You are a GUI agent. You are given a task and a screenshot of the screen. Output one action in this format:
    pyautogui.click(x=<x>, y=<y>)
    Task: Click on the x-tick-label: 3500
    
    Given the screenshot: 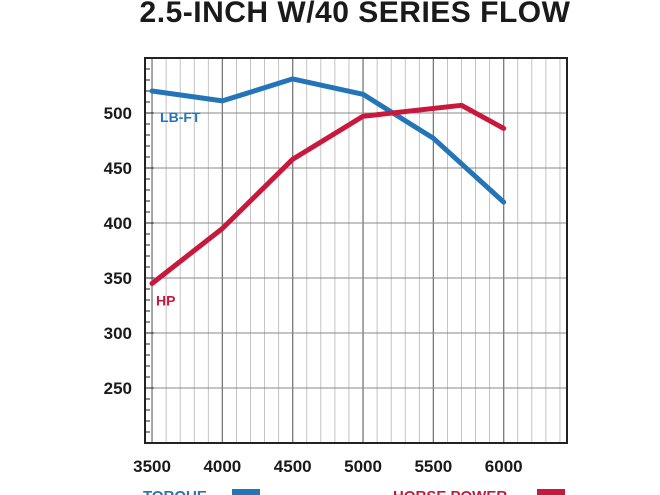 What is the action you would take?
    pyautogui.click(x=152, y=466)
    